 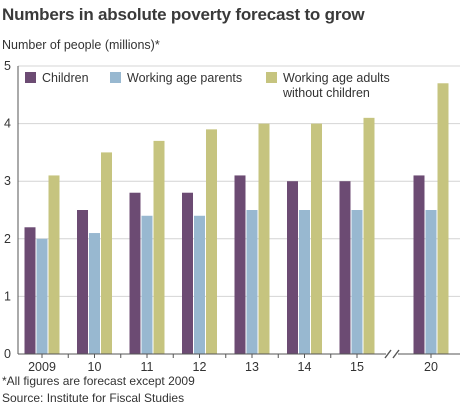 I want to click on y-tick-label: 1, so click(x=7, y=296).